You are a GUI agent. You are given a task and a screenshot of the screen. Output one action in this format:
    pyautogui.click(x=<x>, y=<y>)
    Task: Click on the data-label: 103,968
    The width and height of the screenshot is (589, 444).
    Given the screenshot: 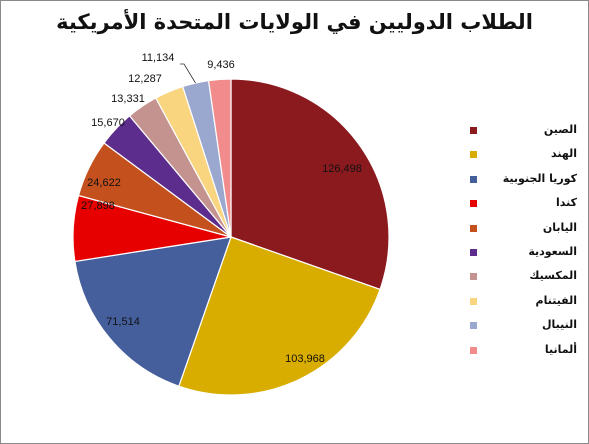 What is the action you would take?
    pyautogui.click(x=305, y=359)
    